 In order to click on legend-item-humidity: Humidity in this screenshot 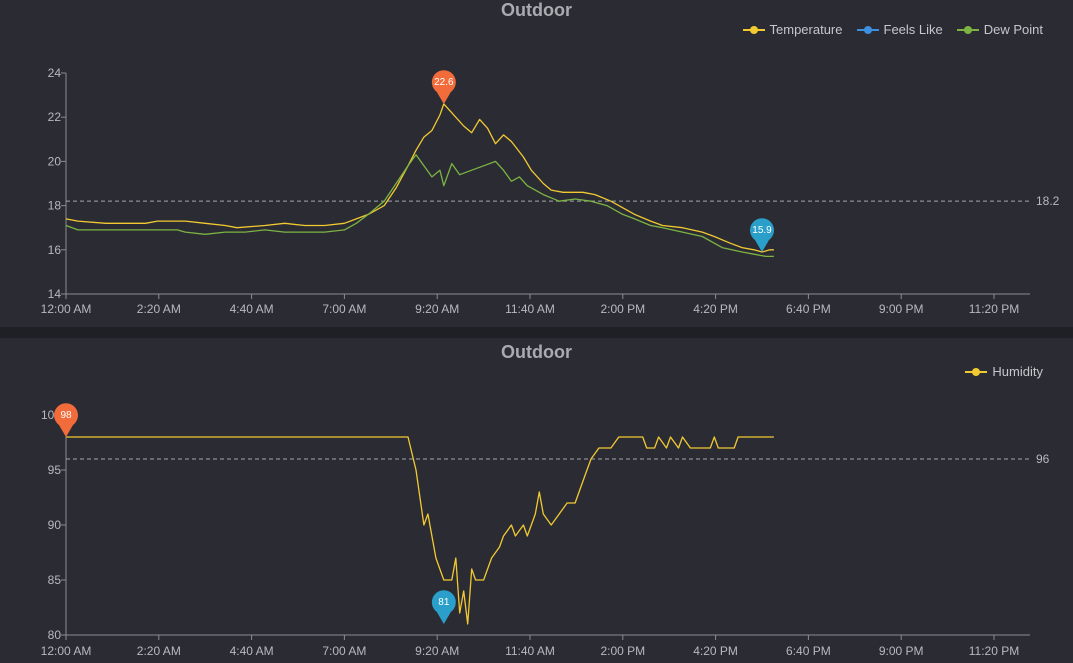, I will do `click(1004, 371)`.